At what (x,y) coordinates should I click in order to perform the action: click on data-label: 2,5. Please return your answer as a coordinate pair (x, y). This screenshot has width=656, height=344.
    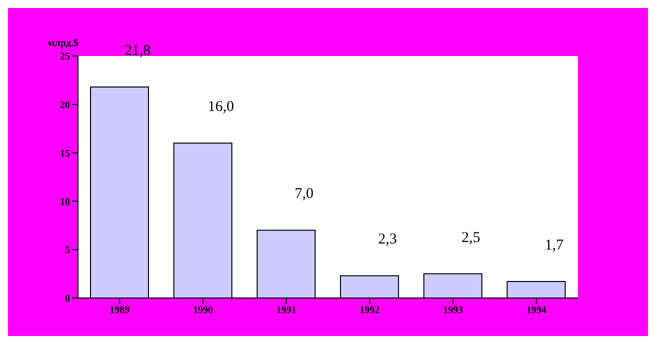
    Looking at the image, I should click on (470, 238).